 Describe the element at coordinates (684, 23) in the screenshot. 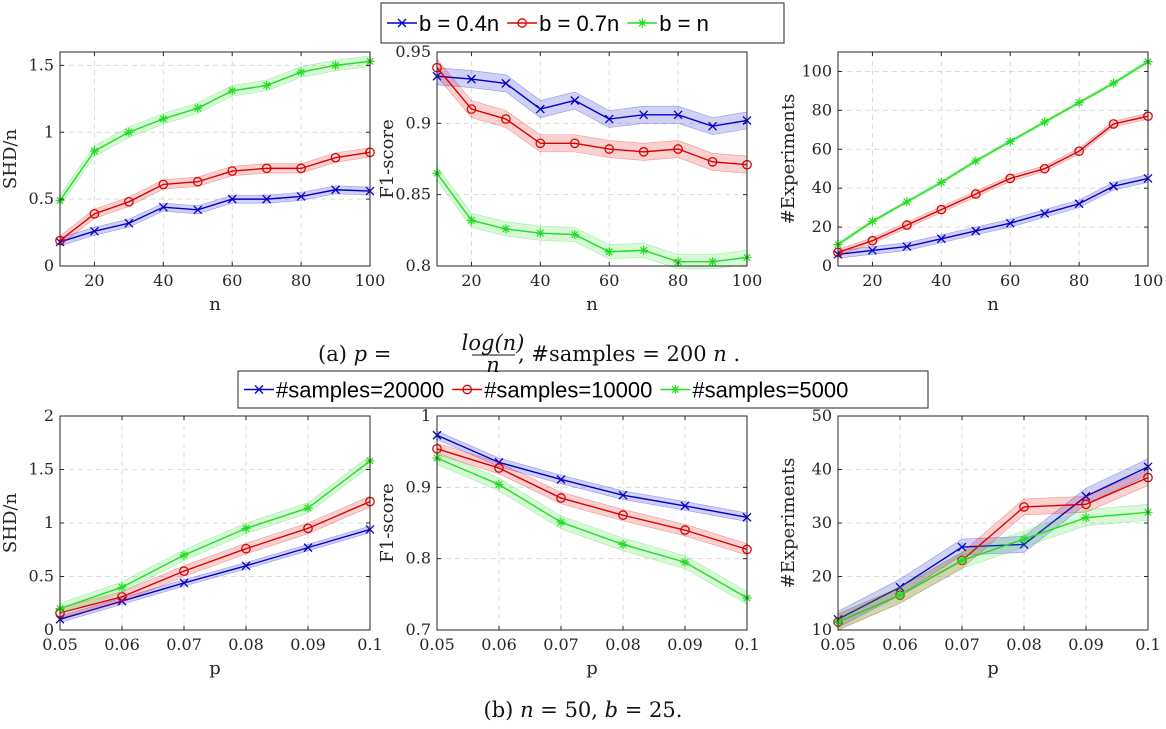

I see `legend-label: b = n` at that location.